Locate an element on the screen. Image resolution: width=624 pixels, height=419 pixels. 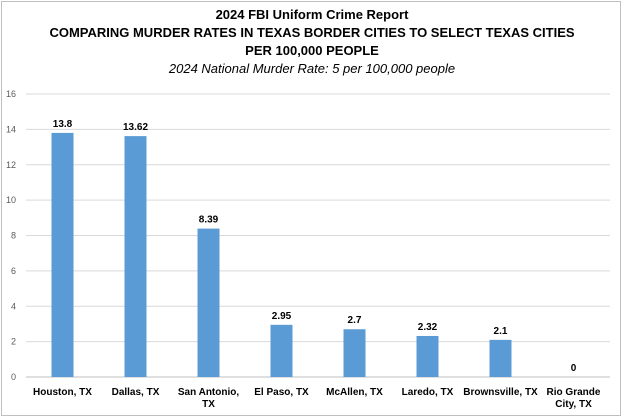
data-label: 13.62 is located at coordinates (135, 127).